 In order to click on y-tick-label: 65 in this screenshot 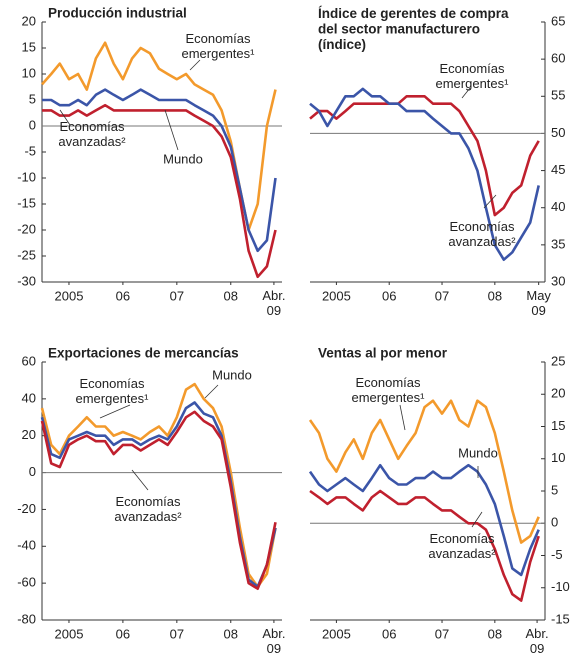, I will do `click(558, 20)`.